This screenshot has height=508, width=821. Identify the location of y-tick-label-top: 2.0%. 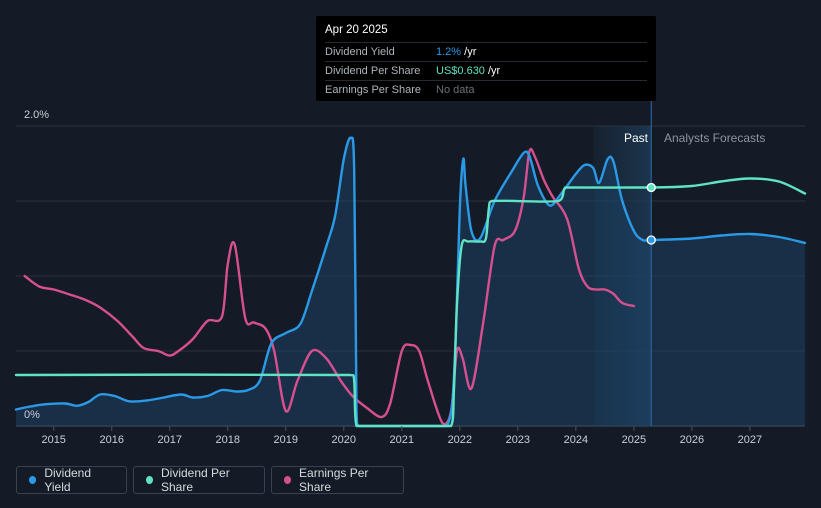
(36, 115).